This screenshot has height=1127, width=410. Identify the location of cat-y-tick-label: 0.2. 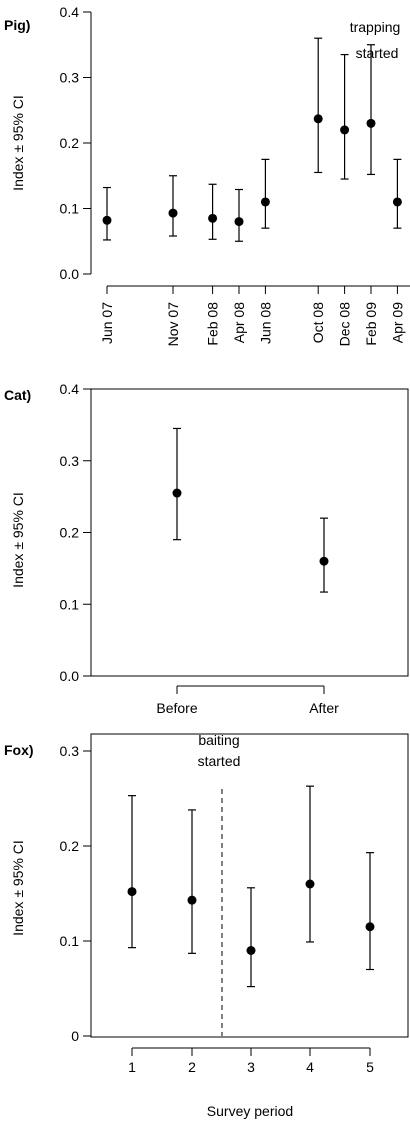
(70, 533).